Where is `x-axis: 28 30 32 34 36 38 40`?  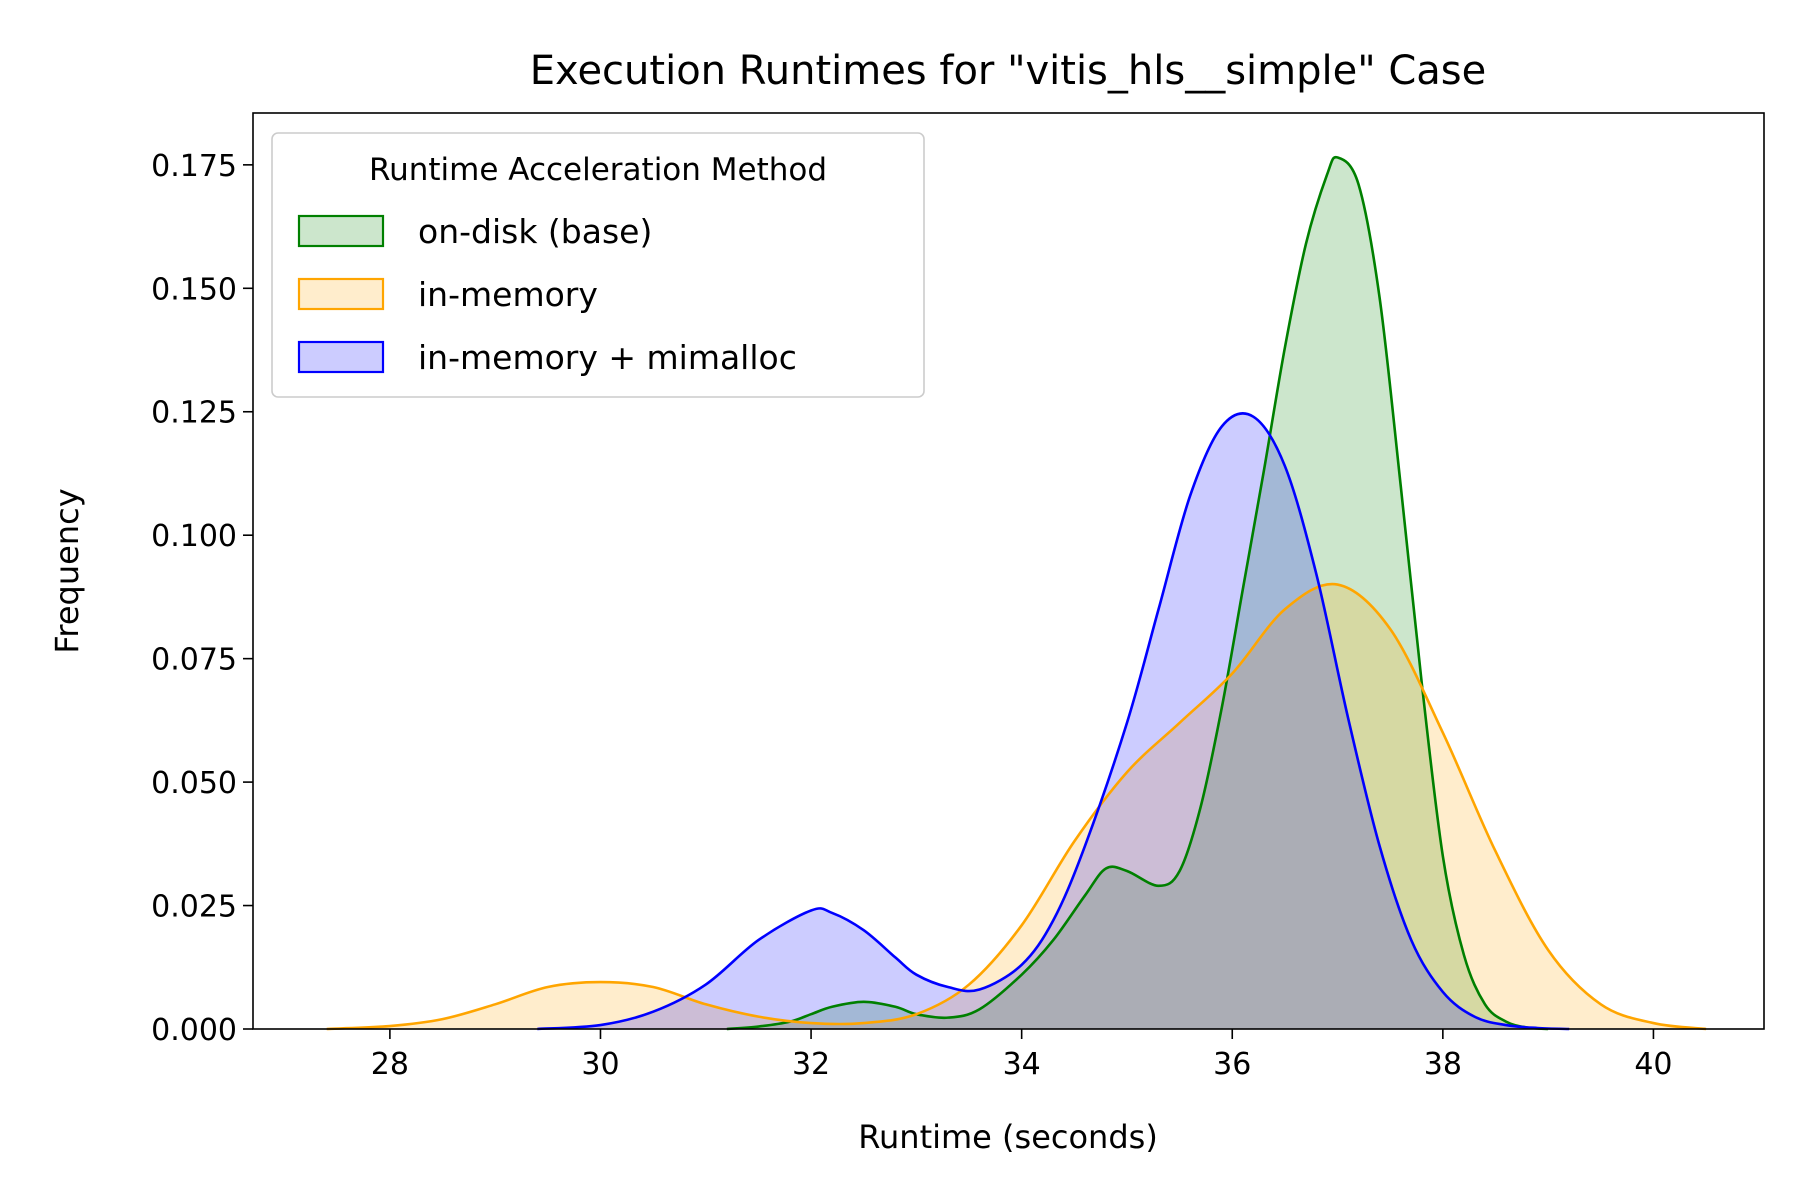
x-axis: 28 30 32 34 36 38 40 is located at coordinates (1022, 1055).